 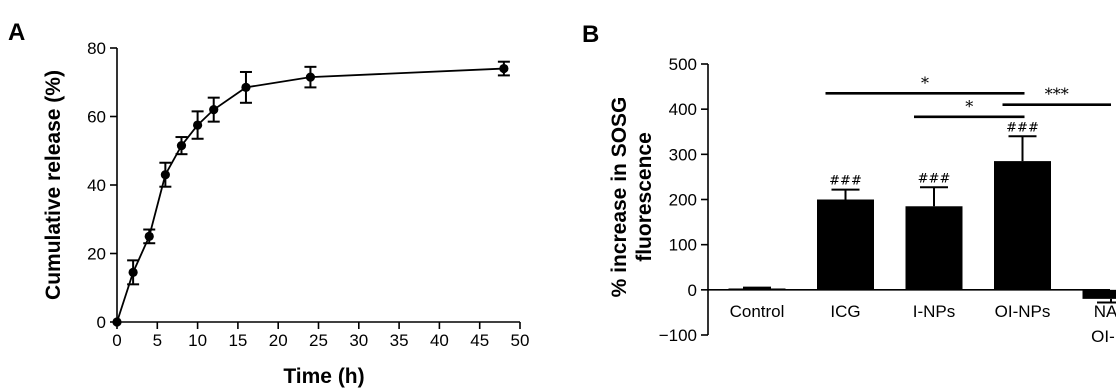 What do you see at coordinates (96, 254) in the screenshot?
I see `y-tick-label: 20` at bounding box center [96, 254].